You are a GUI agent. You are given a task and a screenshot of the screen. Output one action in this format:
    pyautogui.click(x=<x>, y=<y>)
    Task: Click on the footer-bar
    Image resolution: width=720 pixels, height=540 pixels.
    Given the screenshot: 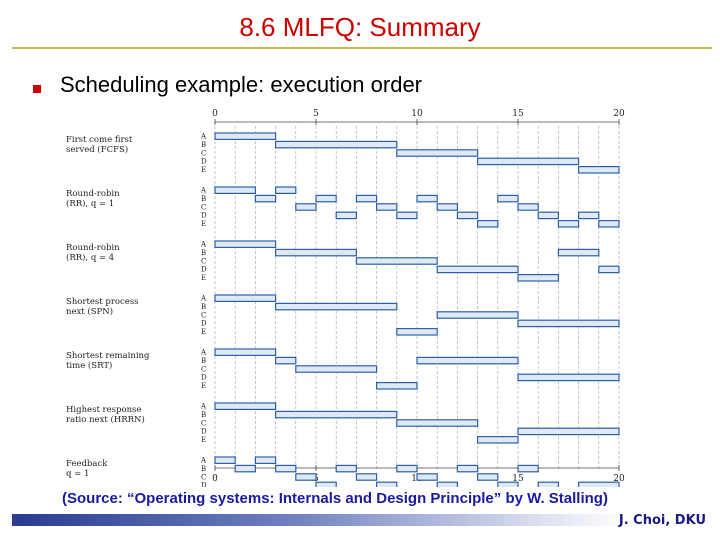 What is the action you would take?
    pyautogui.click(x=318, y=520)
    